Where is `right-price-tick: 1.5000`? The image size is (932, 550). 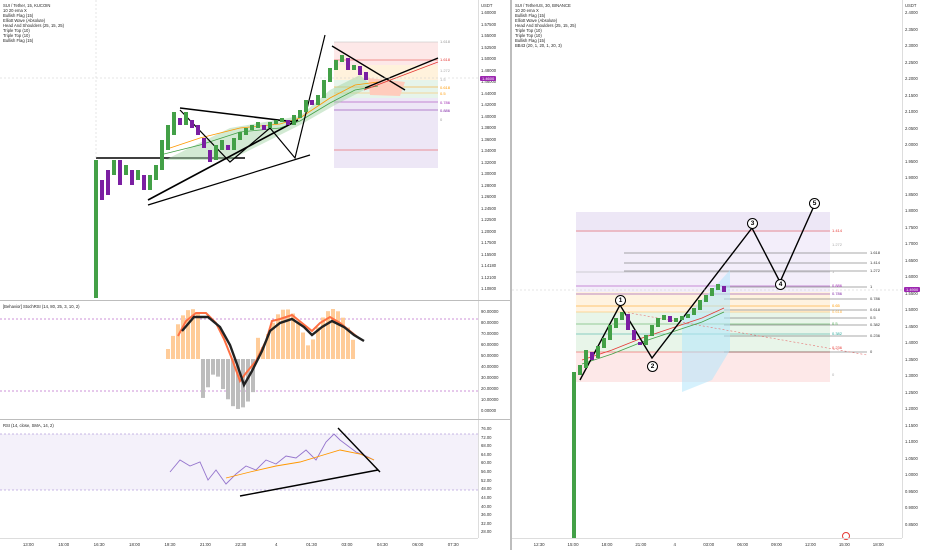
right-price-tick: 1.5000 is located at coordinates (911, 309).